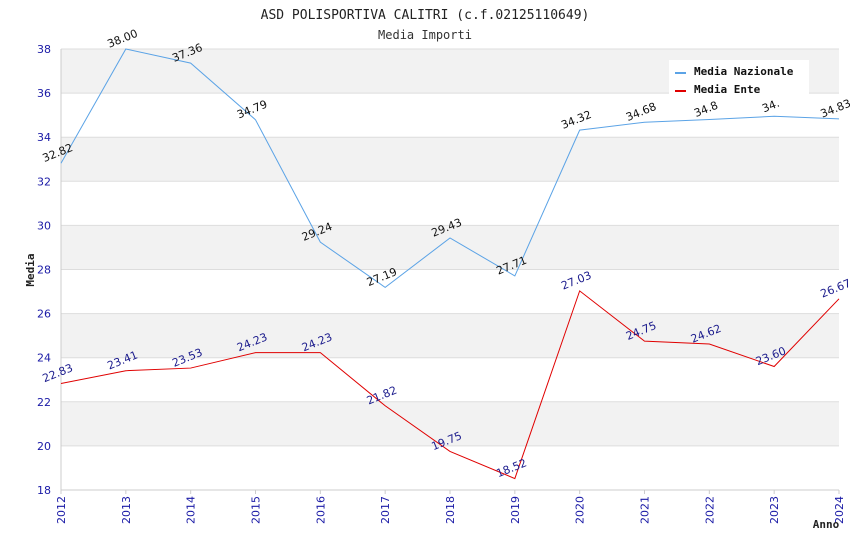  I want to click on x-tick-label: 2017, so click(385, 510).